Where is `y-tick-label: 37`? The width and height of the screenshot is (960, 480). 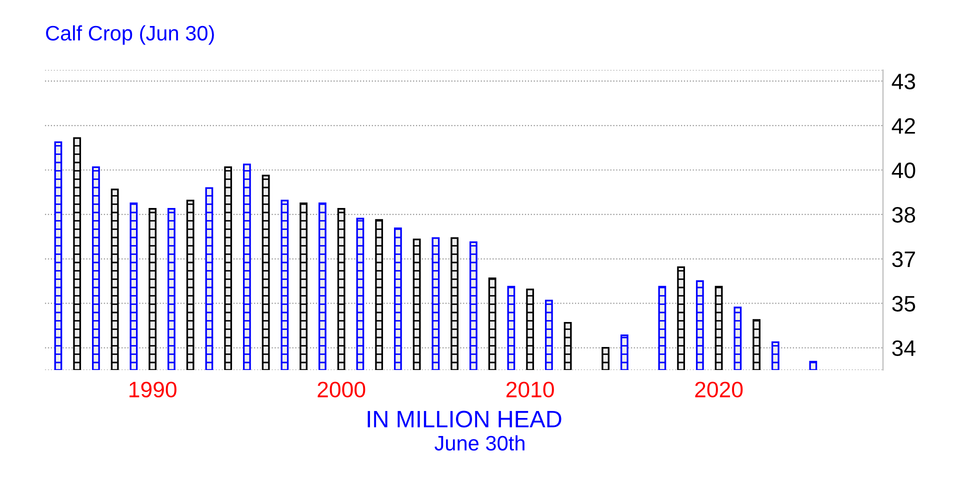
y-tick-label: 37 is located at coordinates (903, 259).